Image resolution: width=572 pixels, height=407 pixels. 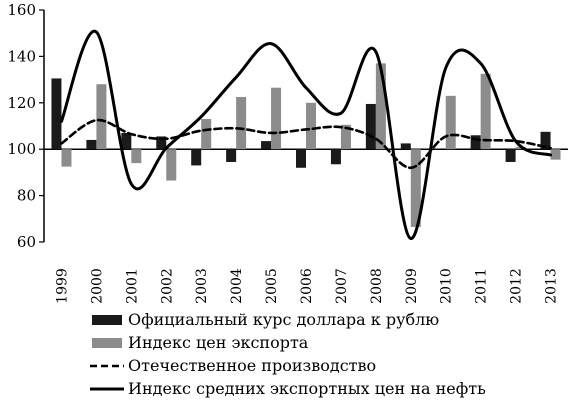 What do you see at coordinates (283, 319) in the screenshot?
I see `legend-label: Официальный курс доллара к рублю` at bounding box center [283, 319].